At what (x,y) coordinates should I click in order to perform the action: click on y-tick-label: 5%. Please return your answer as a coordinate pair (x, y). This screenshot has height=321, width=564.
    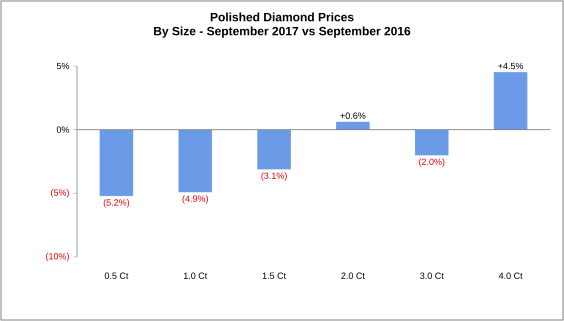
    Looking at the image, I should click on (63, 66).